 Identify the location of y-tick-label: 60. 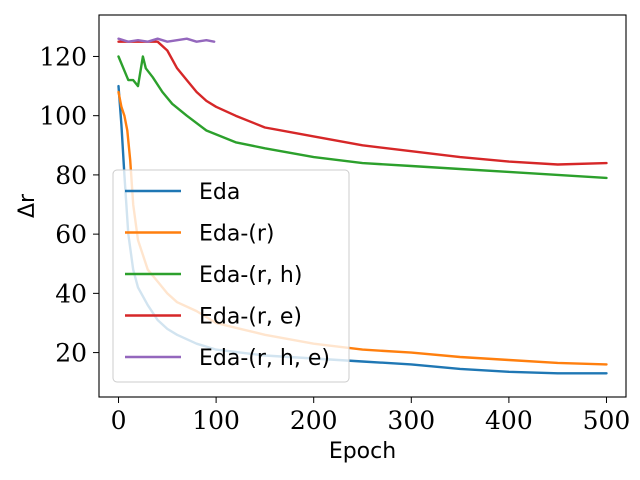
(71, 234).